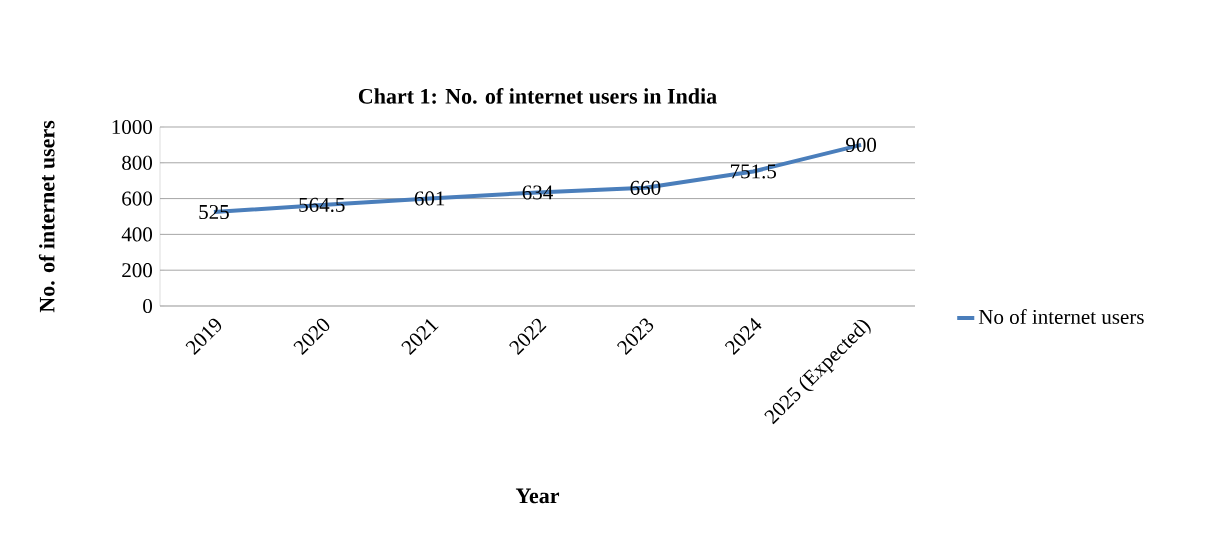  What do you see at coordinates (148, 306) in the screenshot?
I see `y-tick-label: 0` at bounding box center [148, 306].